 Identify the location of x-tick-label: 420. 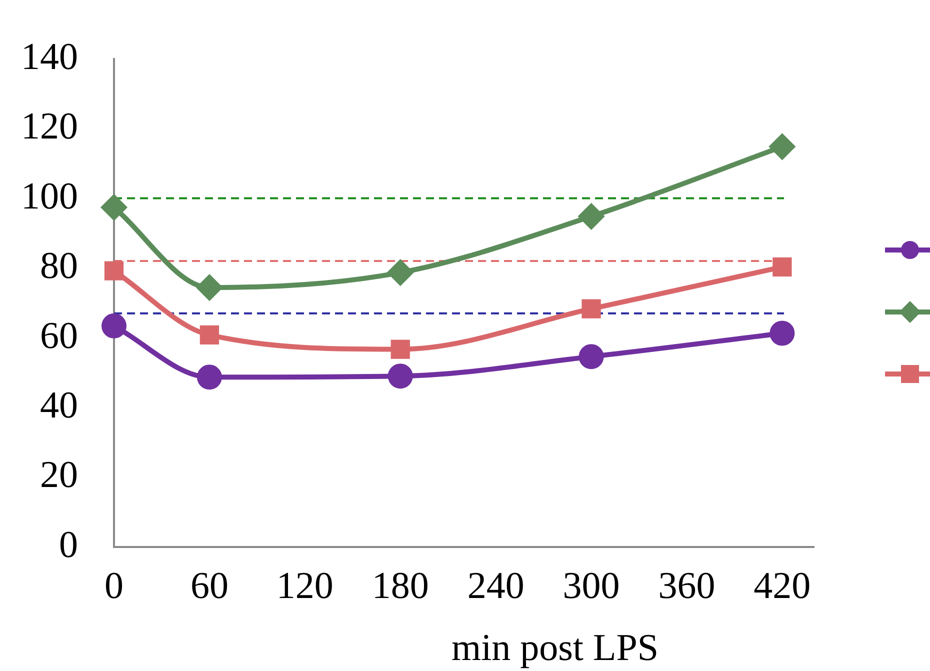
(782, 585).